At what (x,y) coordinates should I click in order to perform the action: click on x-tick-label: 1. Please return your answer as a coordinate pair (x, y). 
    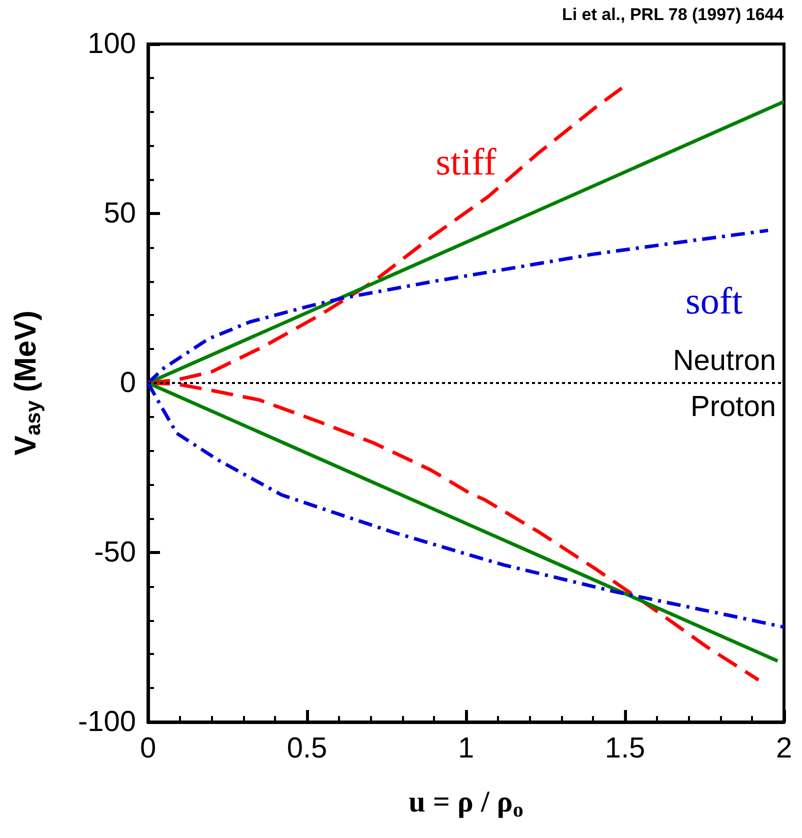
    Looking at the image, I should click on (466, 748).